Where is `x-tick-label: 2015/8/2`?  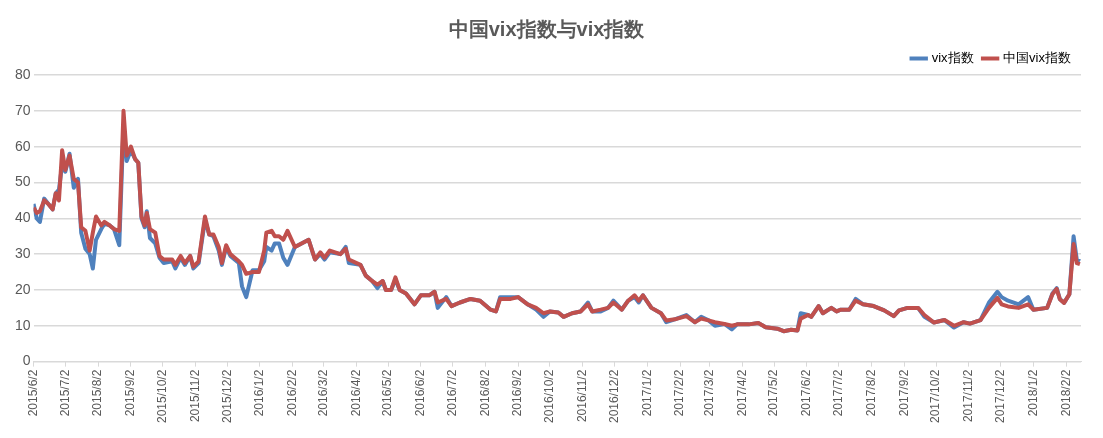
x-tick-label: 2015/8/2 is located at coordinates (97, 393).